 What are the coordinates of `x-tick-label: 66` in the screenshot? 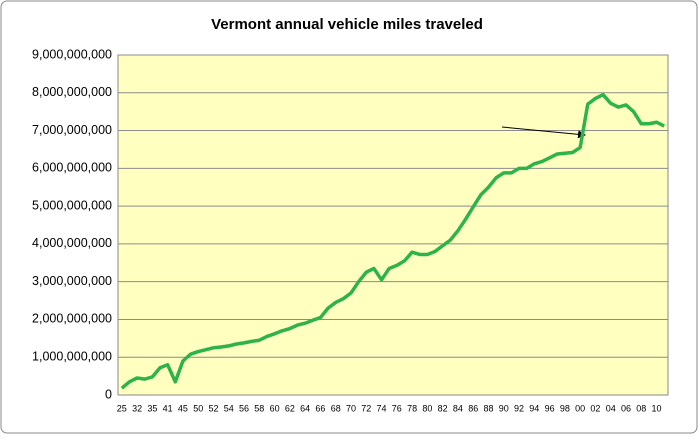 It's located at (320, 408).